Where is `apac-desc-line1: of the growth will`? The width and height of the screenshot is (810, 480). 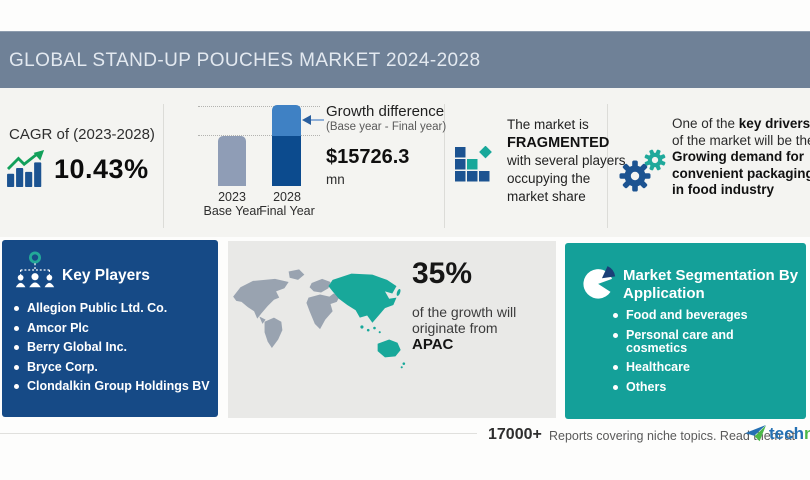
apac-desc-line1: of the growth will is located at coordinates (464, 312).